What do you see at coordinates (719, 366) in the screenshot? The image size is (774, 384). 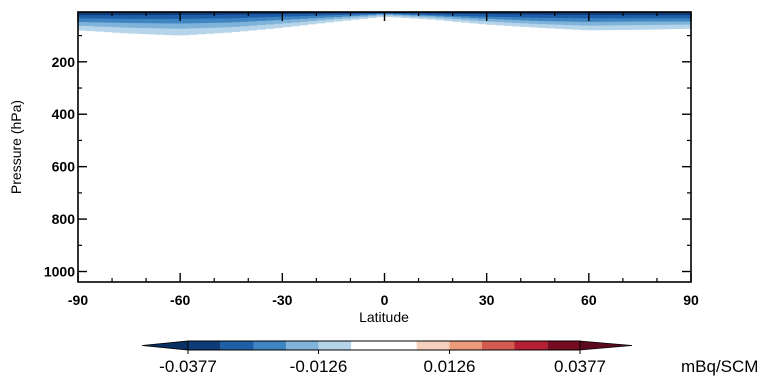 I see `colorbar-unit-label: mBq/SCM` at bounding box center [719, 366].